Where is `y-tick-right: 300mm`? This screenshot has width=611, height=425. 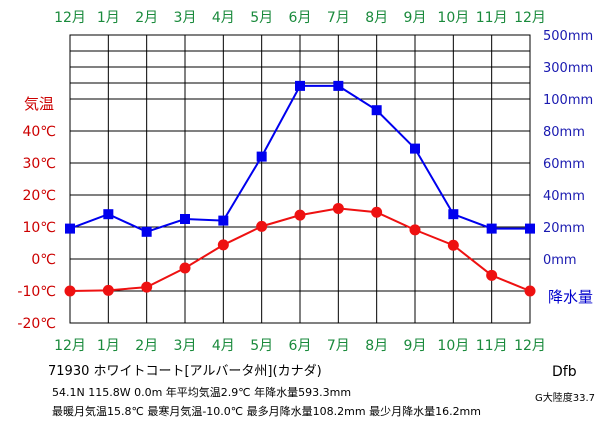
y-tick-right: 300mm is located at coordinates (568, 68).